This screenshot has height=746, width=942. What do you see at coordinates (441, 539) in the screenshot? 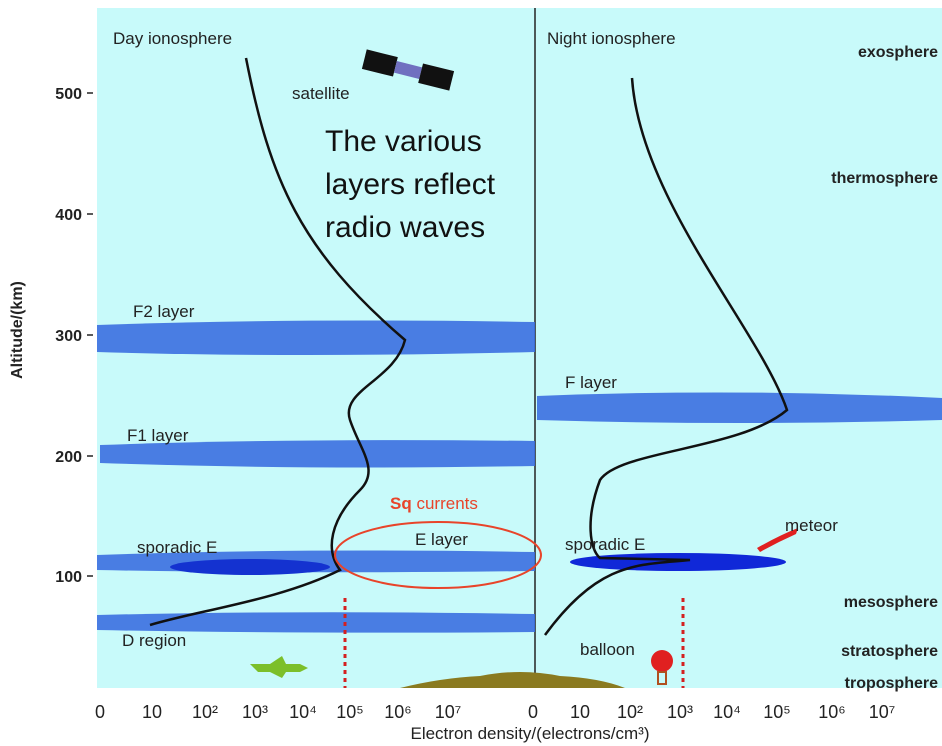
I see `layer-label: E layer` at bounding box center [441, 539].